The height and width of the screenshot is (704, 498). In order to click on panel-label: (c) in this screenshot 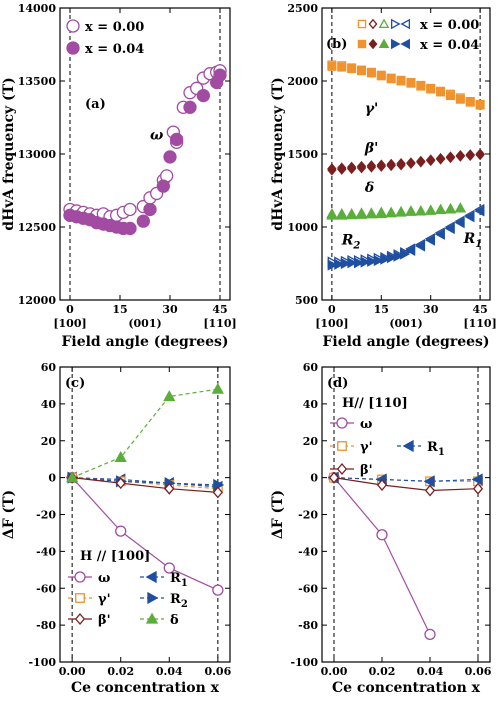, I will do `click(75, 383)`.